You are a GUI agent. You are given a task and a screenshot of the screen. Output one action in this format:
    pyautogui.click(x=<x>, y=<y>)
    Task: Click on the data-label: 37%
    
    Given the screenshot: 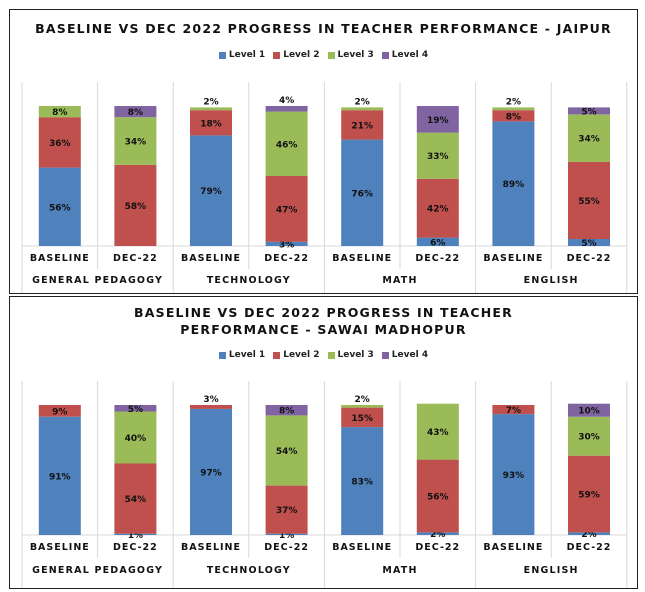 What is the action you would take?
    pyautogui.click(x=287, y=511)
    